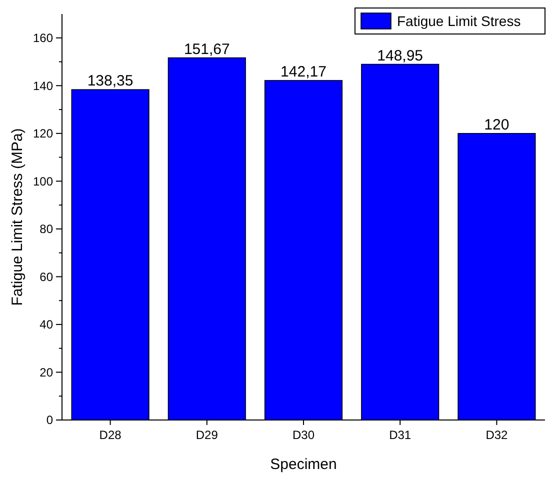 The height and width of the screenshot is (481, 557). What do you see at coordinates (207, 49) in the screenshot?
I see `data-label: 151,67` at bounding box center [207, 49].